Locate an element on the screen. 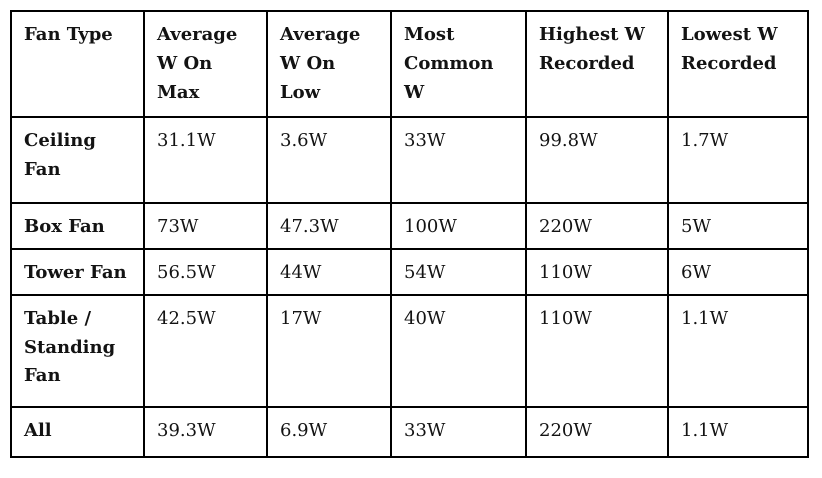  table-row-tower-fan: Tower Fan 56.5W 44W 54W 110W 6W is located at coordinates (409, 271).